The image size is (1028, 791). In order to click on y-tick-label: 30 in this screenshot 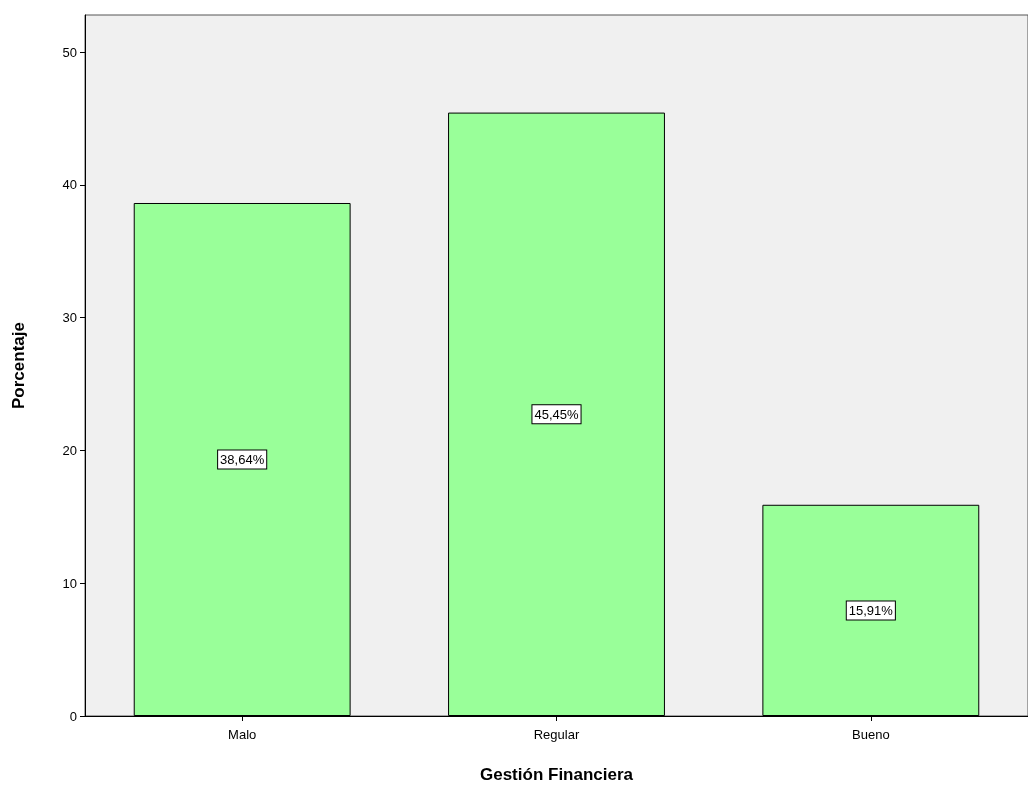, I will do `click(69, 318)`.